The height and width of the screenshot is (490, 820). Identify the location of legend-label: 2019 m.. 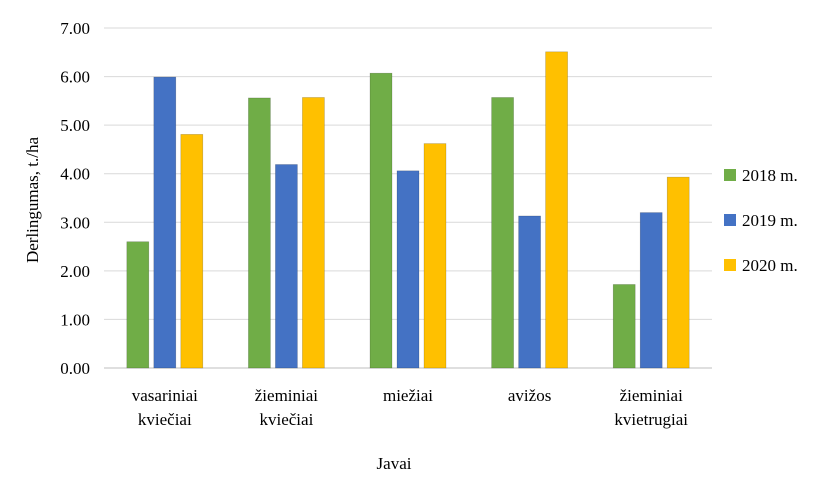
(770, 220).